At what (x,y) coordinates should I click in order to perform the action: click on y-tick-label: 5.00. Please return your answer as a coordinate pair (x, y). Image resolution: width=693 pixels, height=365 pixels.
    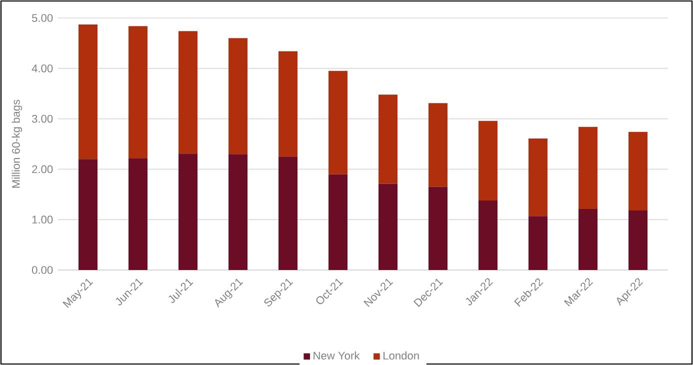
    Looking at the image, I should click on (42, 18).